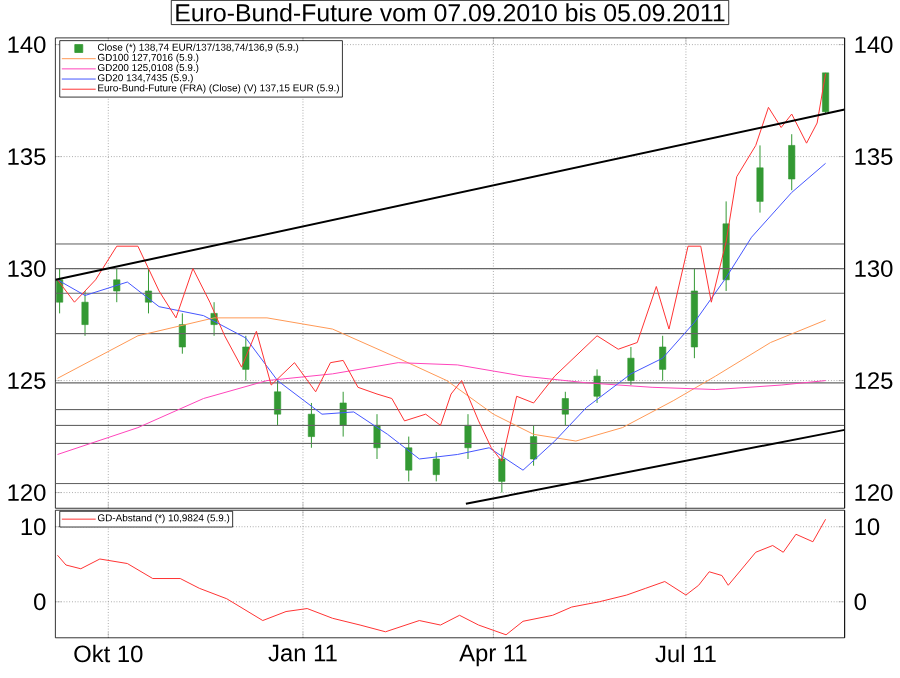 This screenshot has width=900, height=678. Describe the element at coordinates (874, 269) in the screenshot. I see `y2-tick-label: 130` at that location.